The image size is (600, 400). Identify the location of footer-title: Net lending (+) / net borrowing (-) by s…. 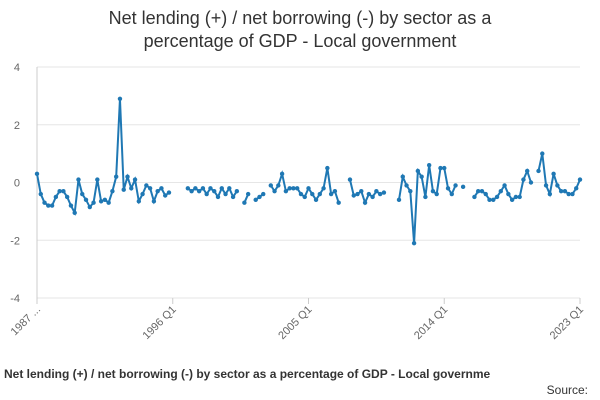
(247, 374).